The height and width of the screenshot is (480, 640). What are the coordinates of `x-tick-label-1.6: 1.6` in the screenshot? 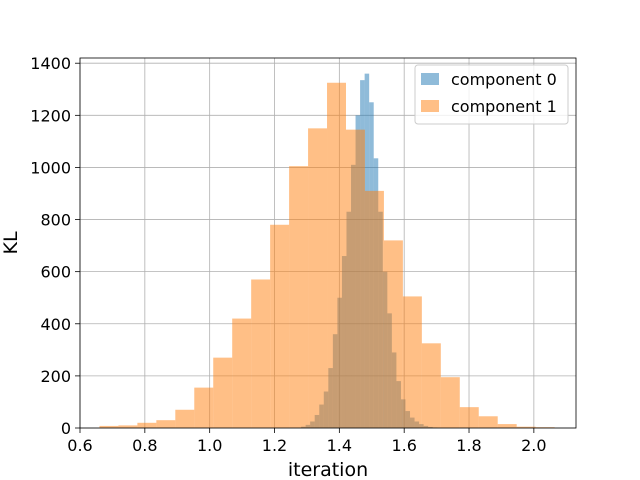 It's located at (403, 445).